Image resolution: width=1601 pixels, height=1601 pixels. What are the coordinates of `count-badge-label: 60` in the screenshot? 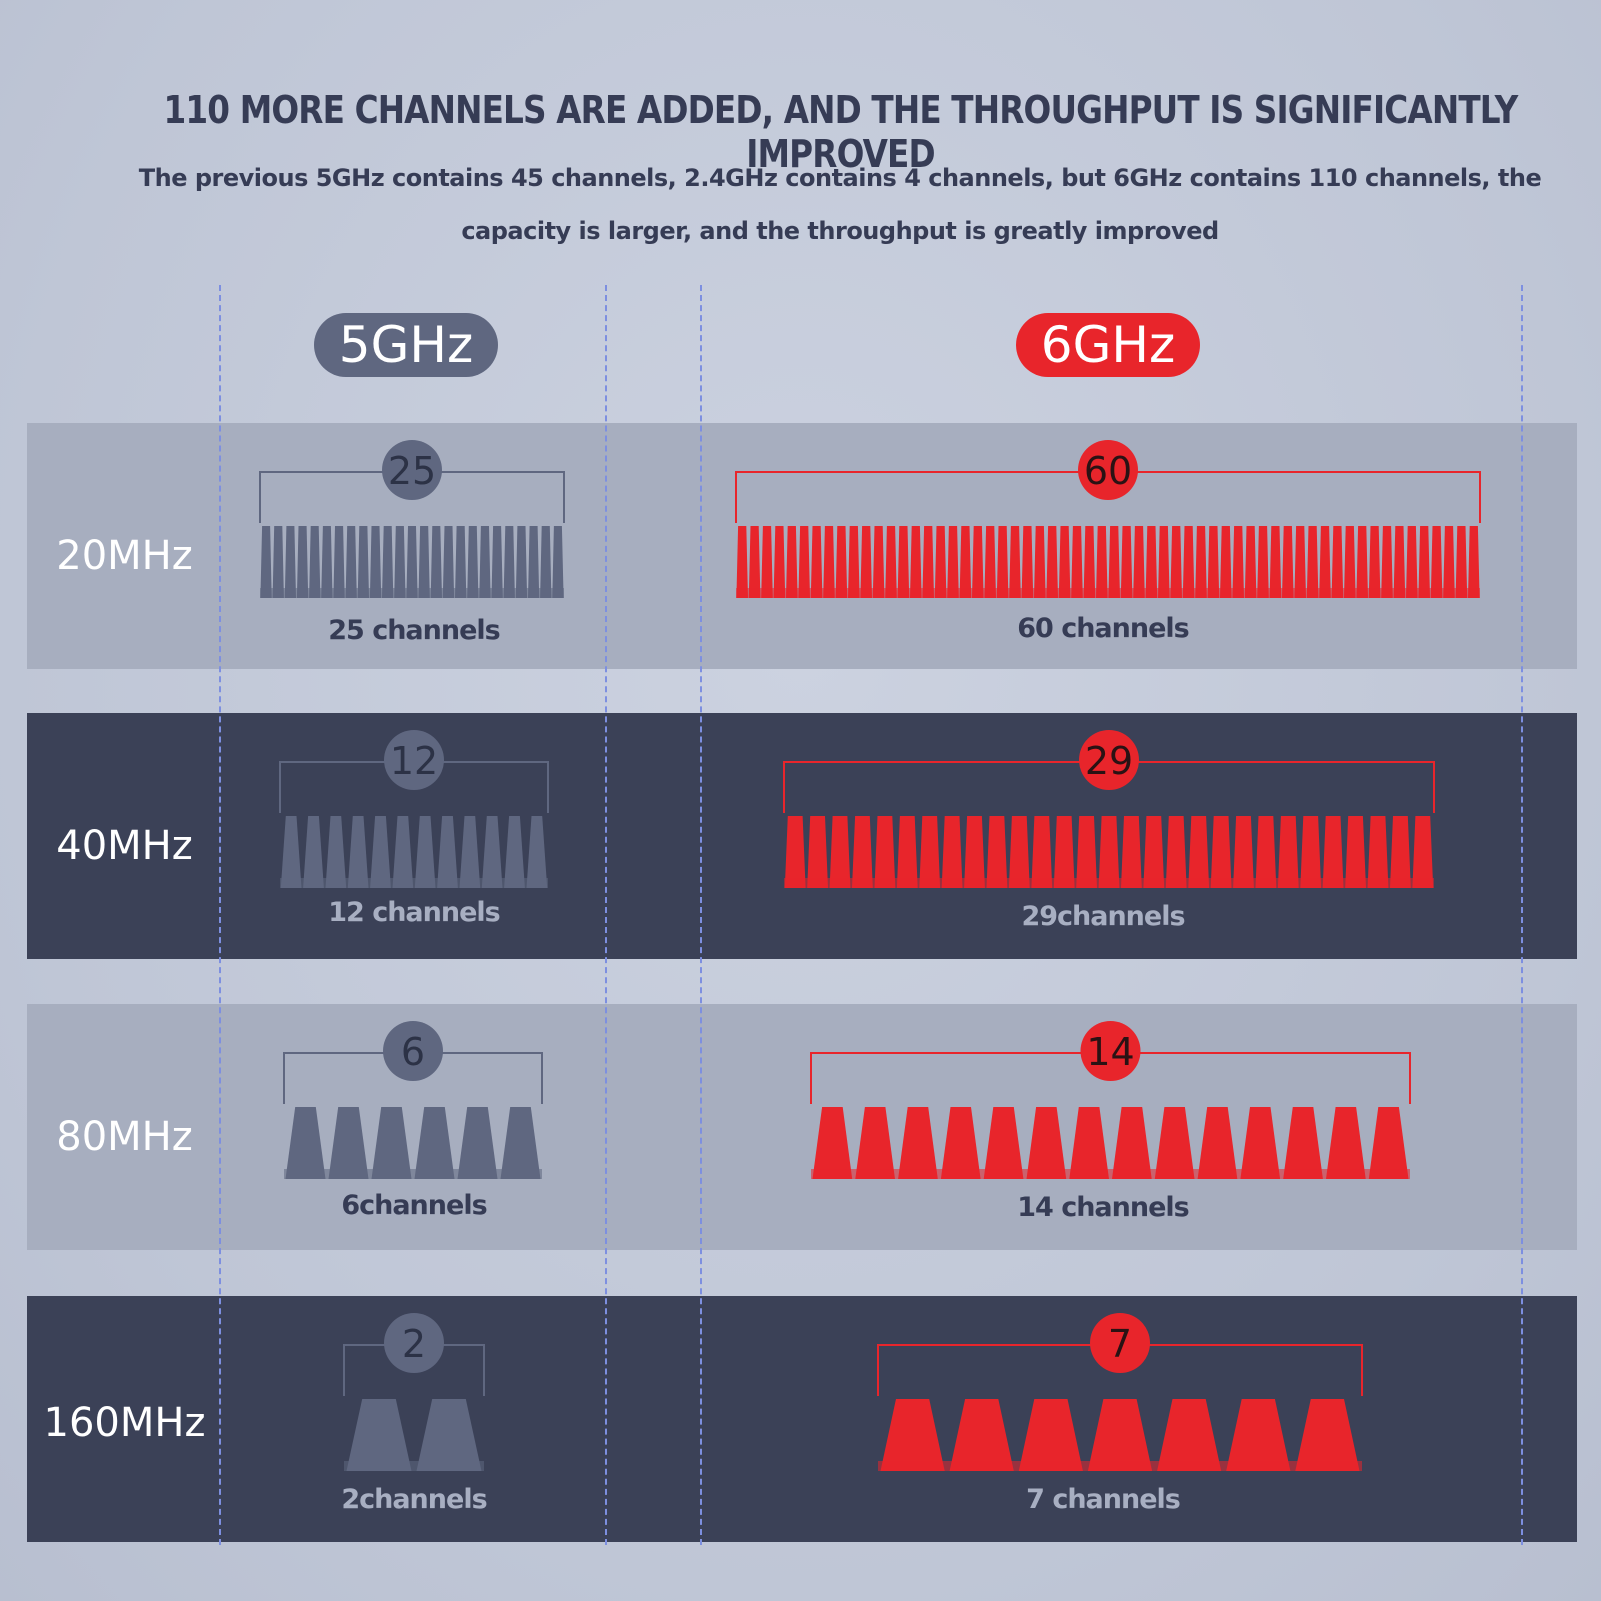 It's located at (1108, 471).